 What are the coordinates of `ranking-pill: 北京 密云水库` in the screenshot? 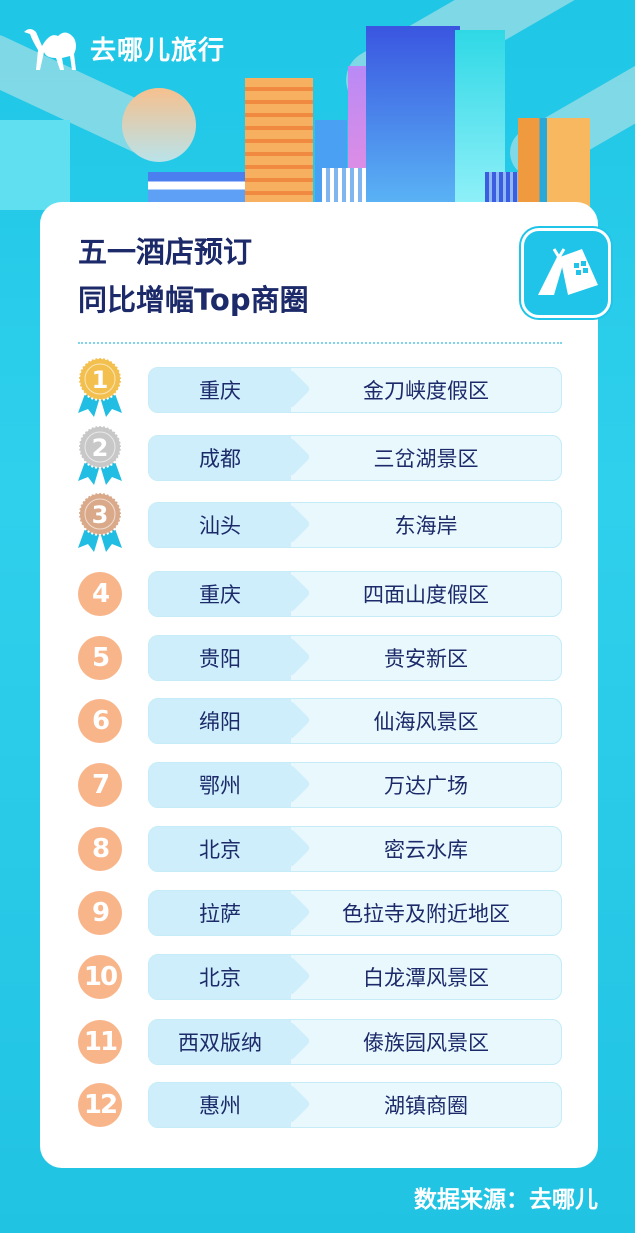 It's located at (355, 849).